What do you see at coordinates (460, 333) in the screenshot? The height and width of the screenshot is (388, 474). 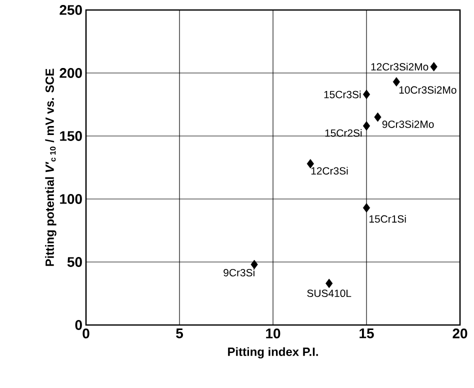 I see `x-tick-label: 20` at bounding box center [460, 333].